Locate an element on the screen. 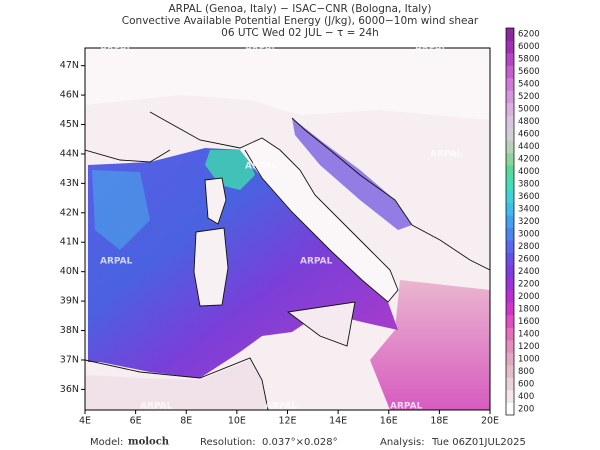 The width and height of the screenshot is (600, 450). colorbar-label: 400 is located at coordinates (526, 397).